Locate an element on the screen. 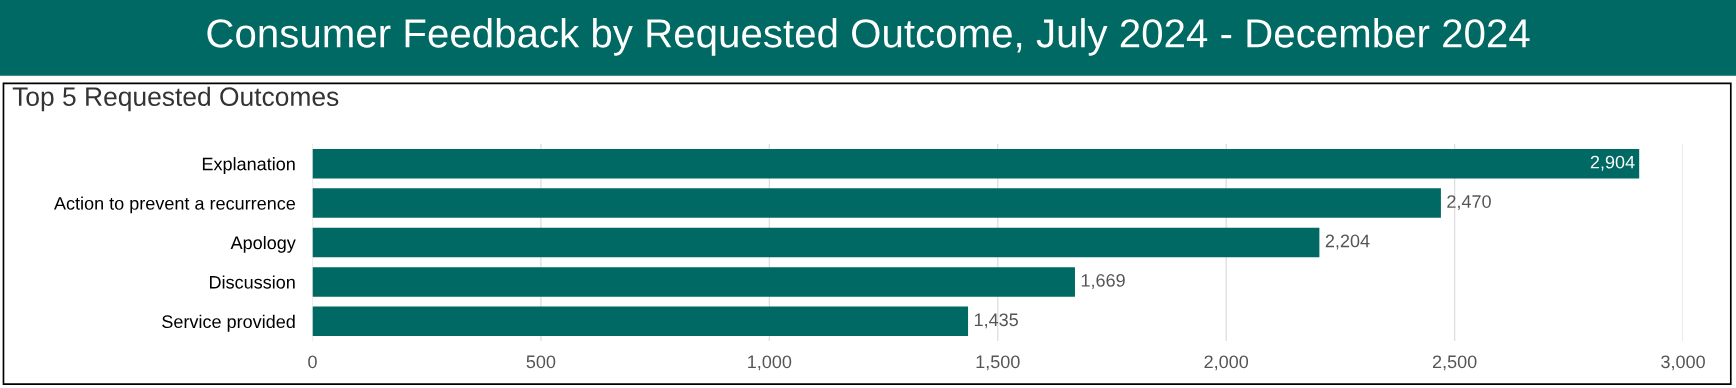  data-label: 2,204 is located at coordinates (1347, 242).